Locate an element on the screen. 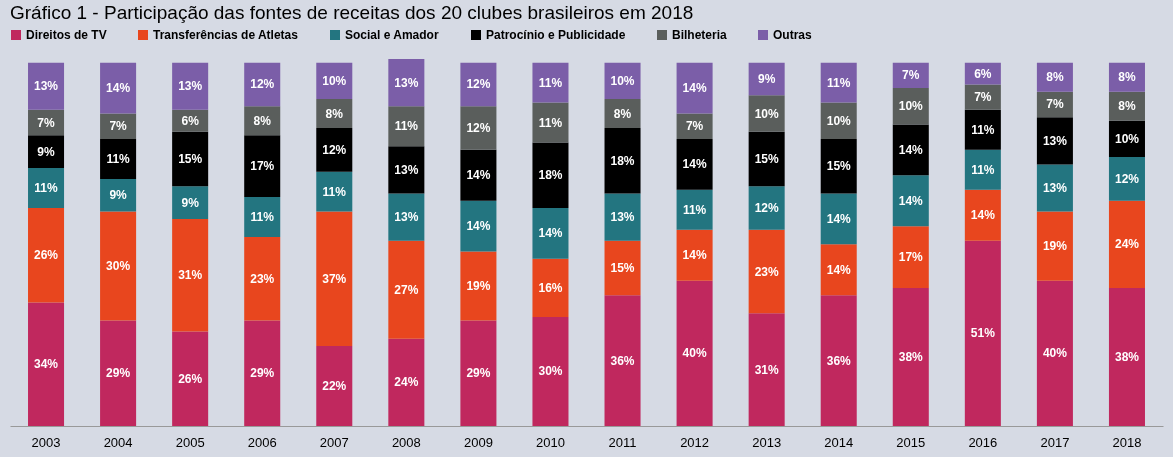 The height and width of the screenshot is (457, 1173). data-label: 40% is located at coordinates (694, 353).